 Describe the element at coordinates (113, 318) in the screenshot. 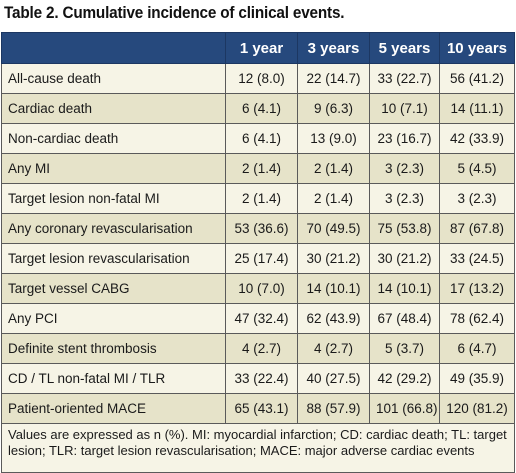

I see `row-label: Any PCI` at that location.